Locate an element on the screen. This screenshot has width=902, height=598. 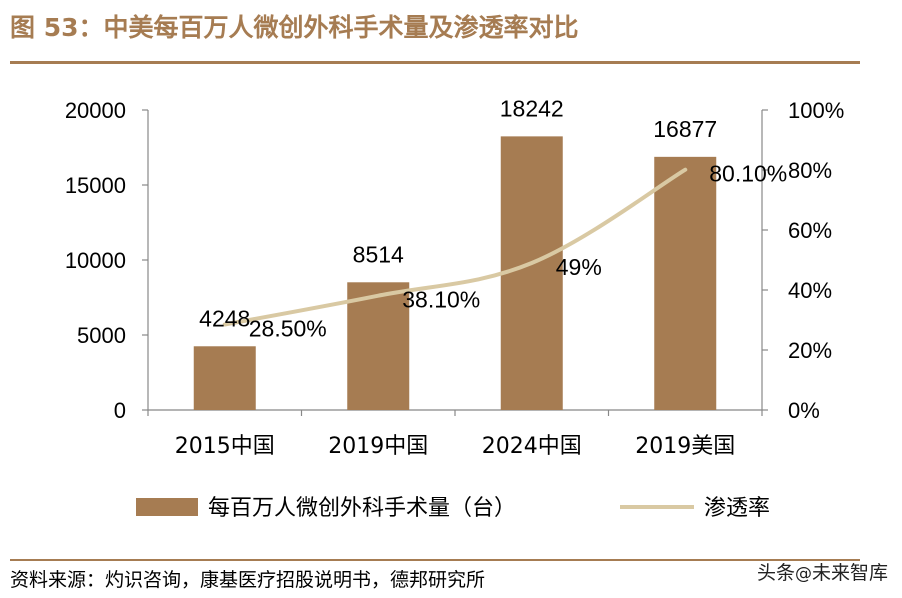
y-right-tick-label: 40% is located at coordinates (810, 290).